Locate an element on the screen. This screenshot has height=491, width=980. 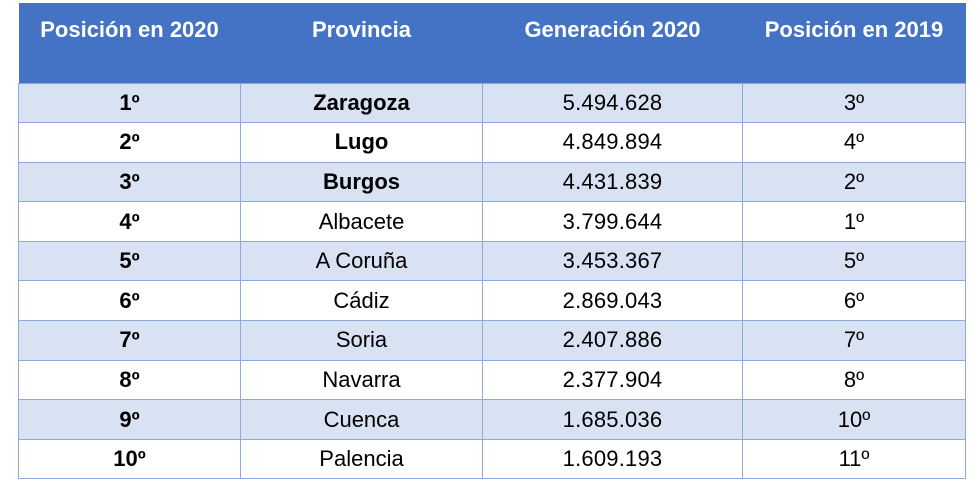
table-row: 1º Zaragoza 5.494.628 3º is located at coordinates (492, 103).